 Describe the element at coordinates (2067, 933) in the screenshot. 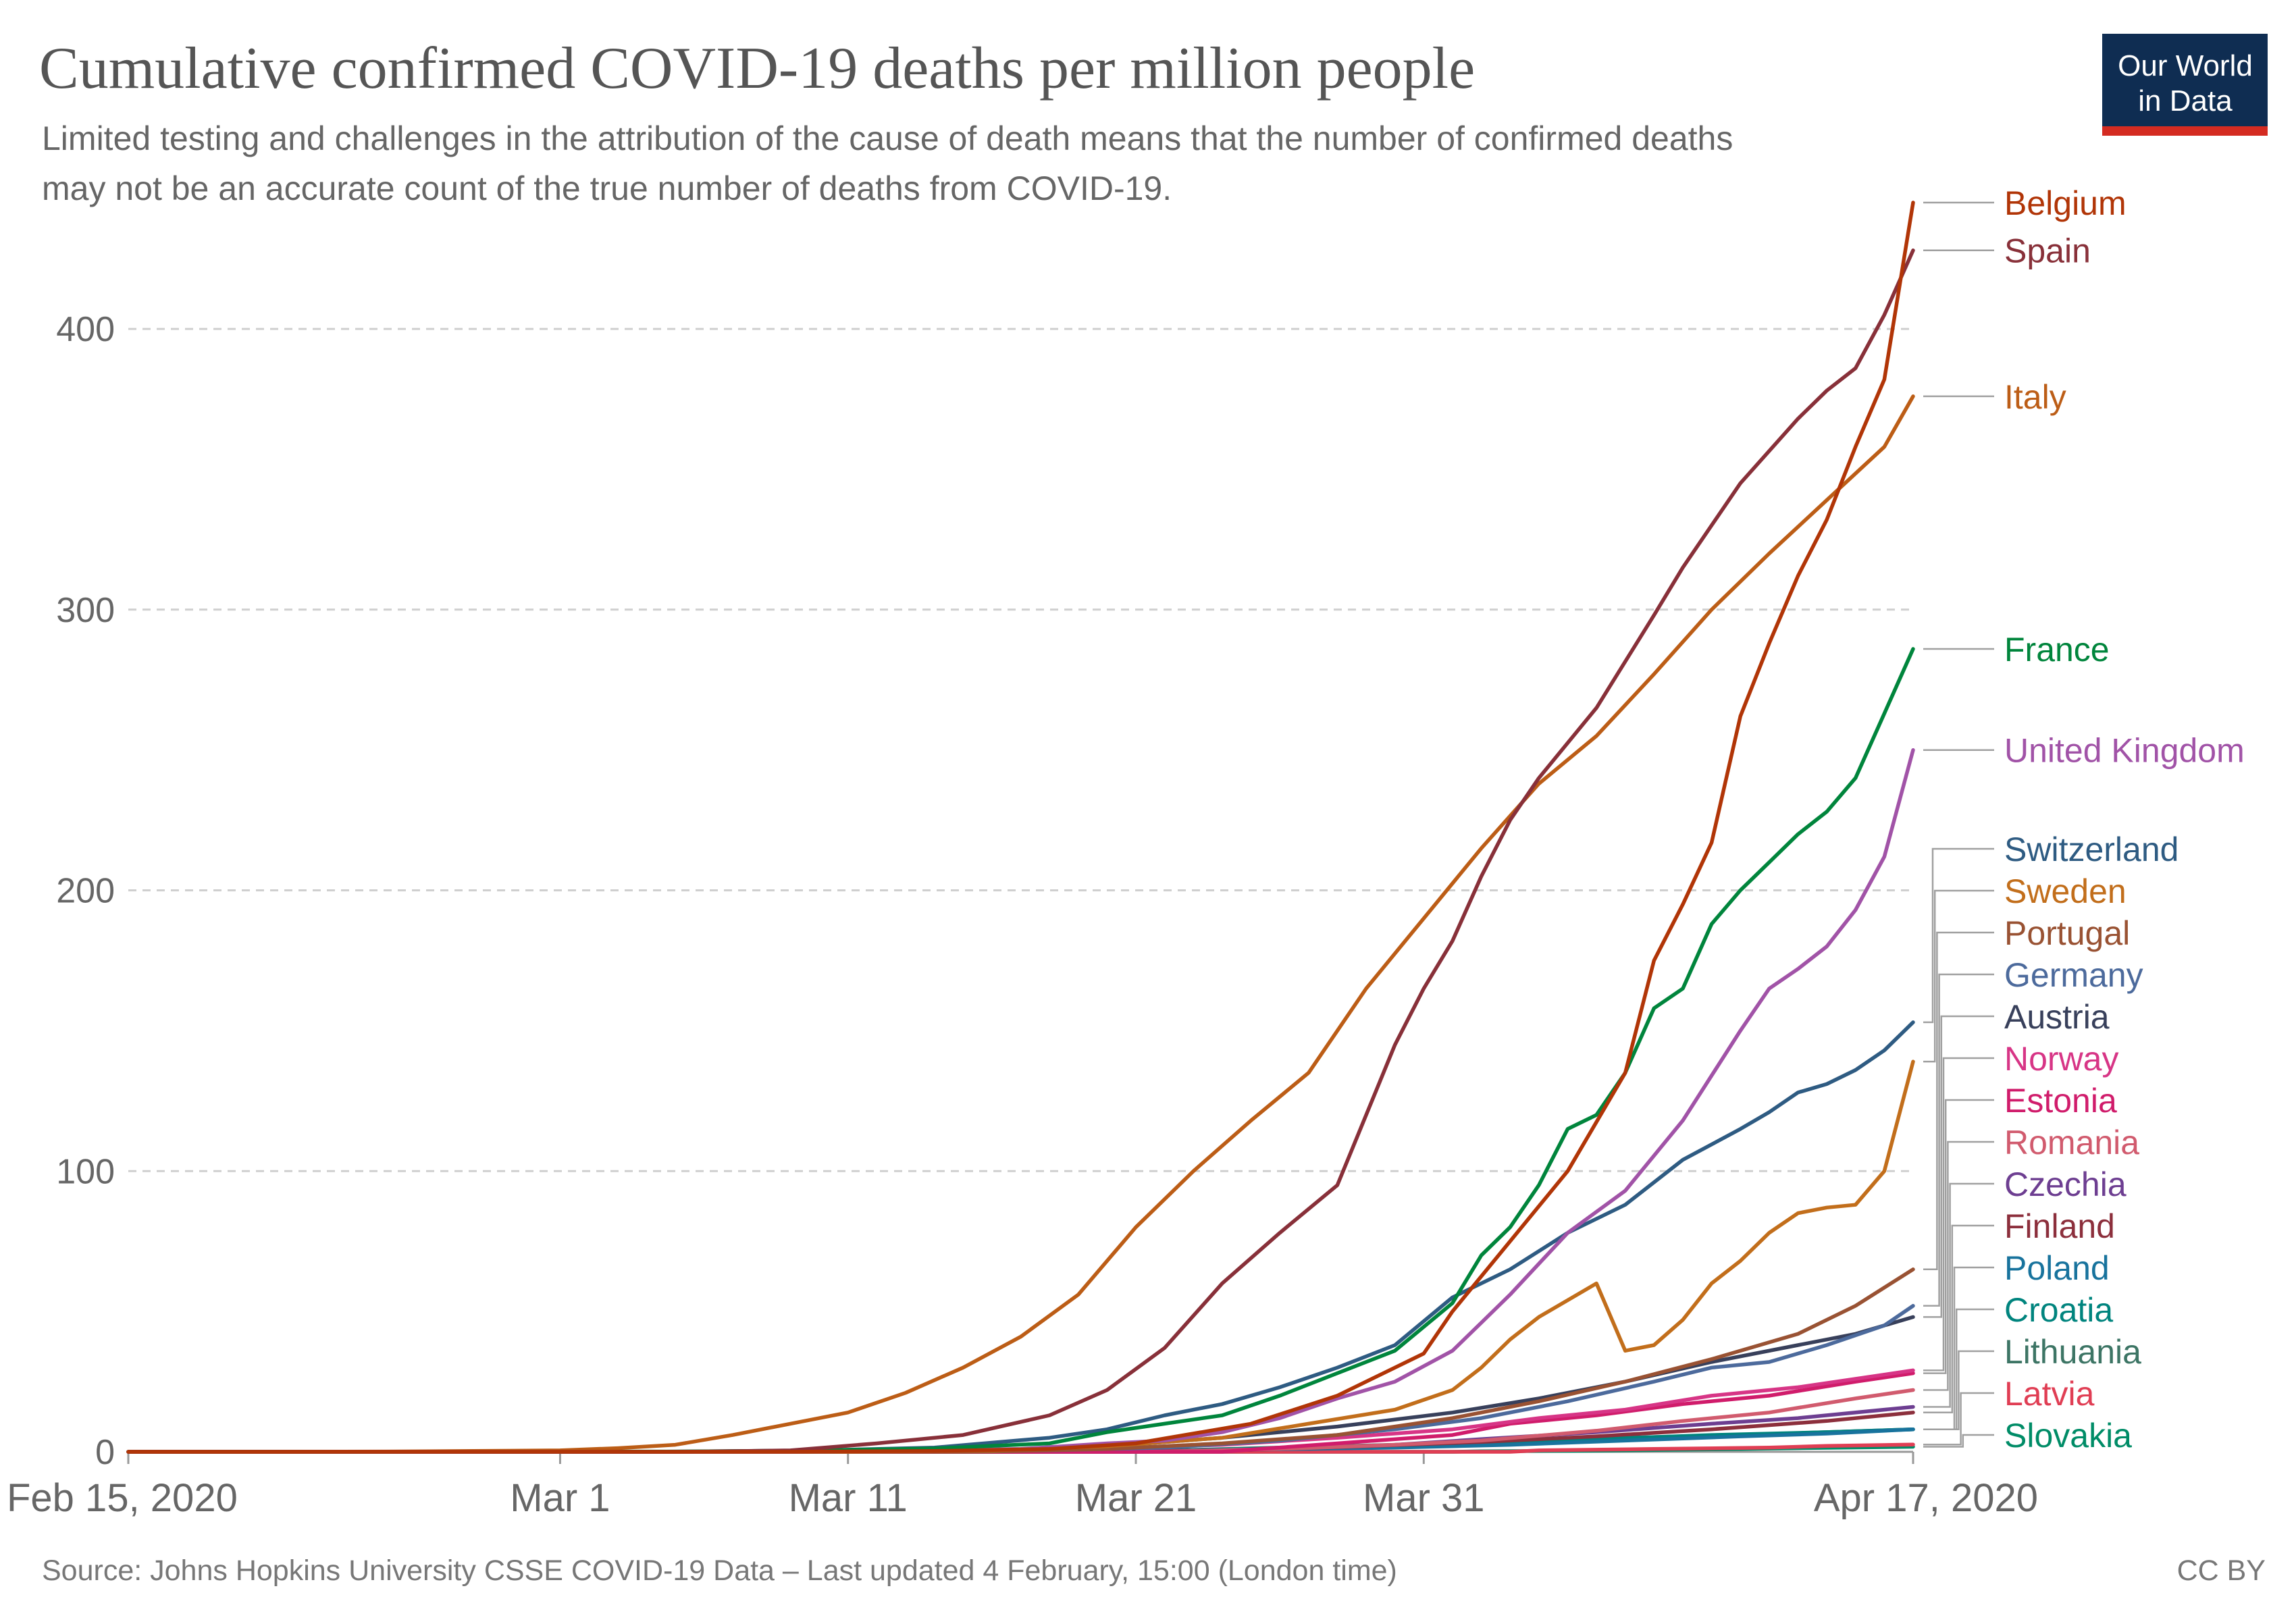

I see `legend-label-portugal: Portugal` at that location.